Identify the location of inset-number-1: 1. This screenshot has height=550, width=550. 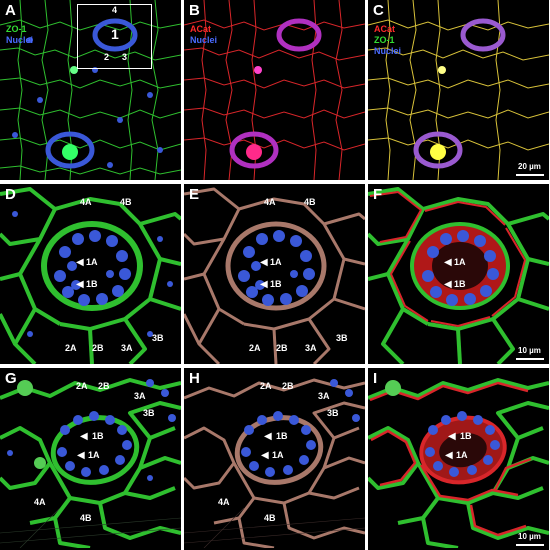
(115, 34).